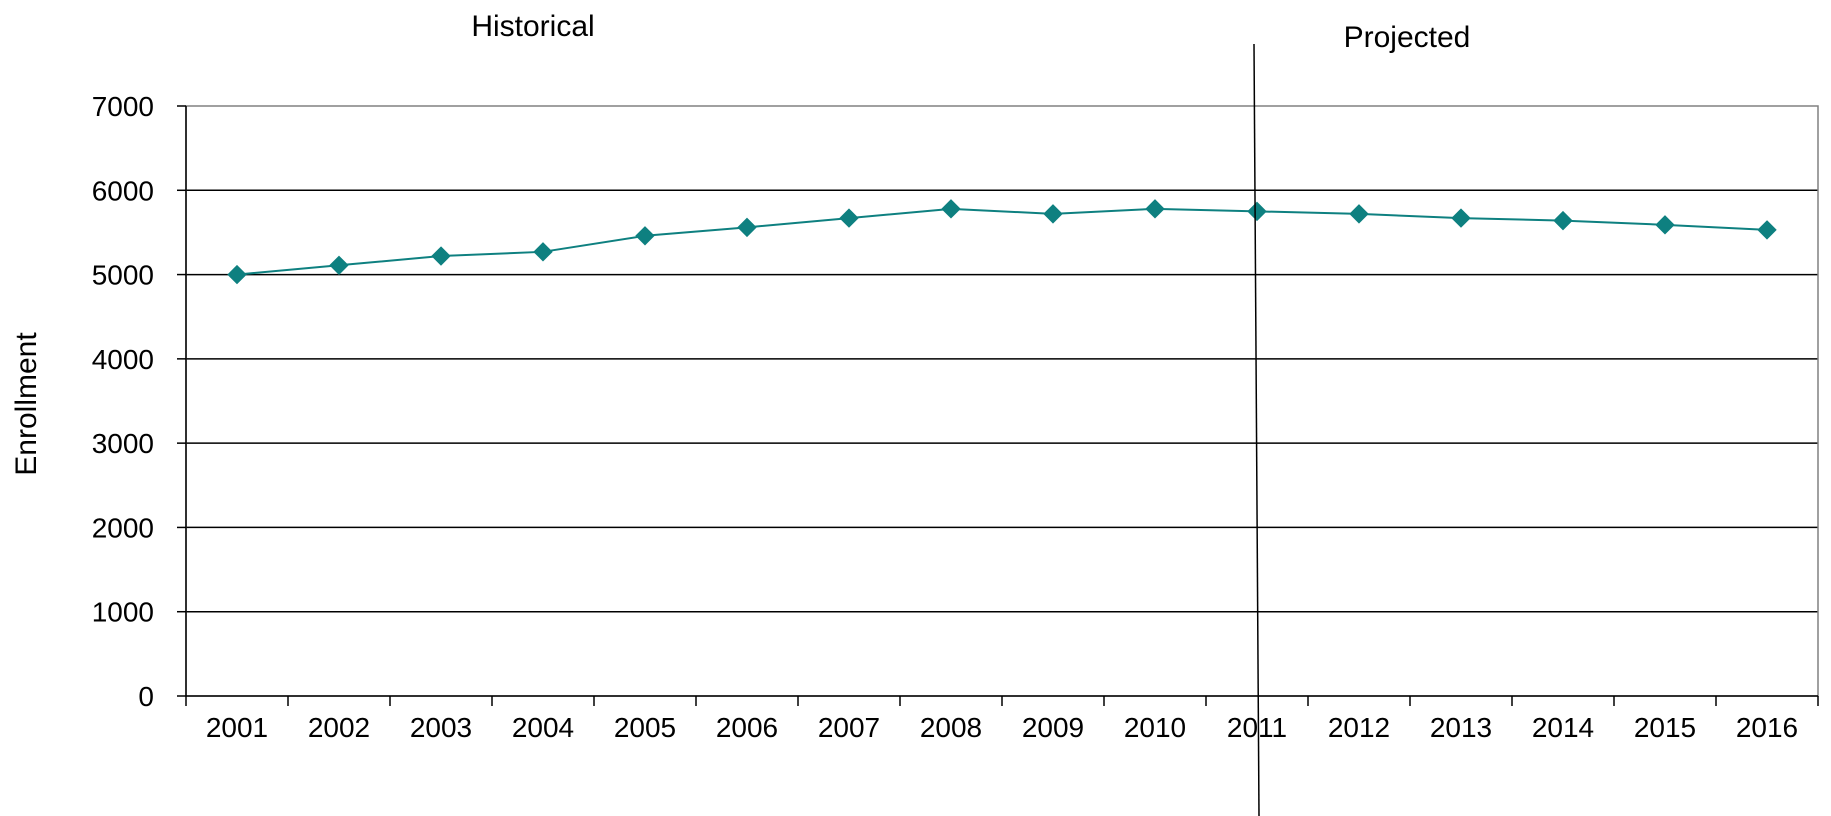  Describe the element at coordinates (543, 252) in the screenshot. I see `data-point-2004` at that location.